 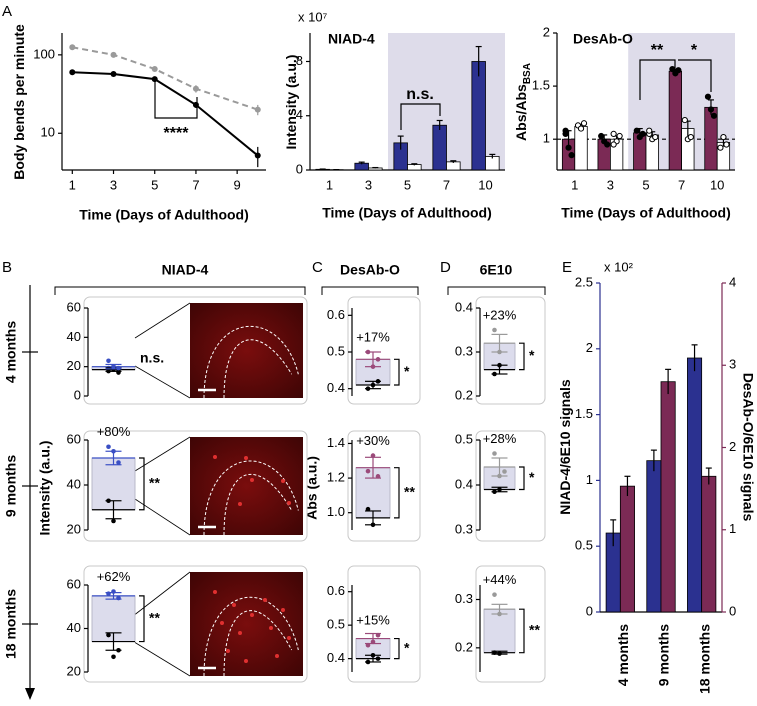 I want to click on column-header: NIAD-4, so click(x=185, y=270).